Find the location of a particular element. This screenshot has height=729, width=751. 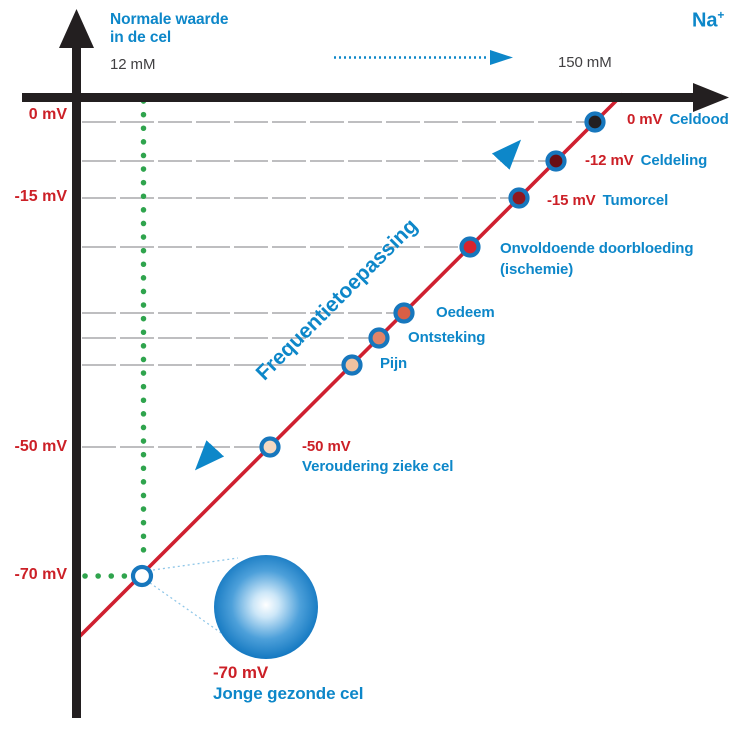

sodium-ion-label: Na+ is located at coordinates (708, 20).